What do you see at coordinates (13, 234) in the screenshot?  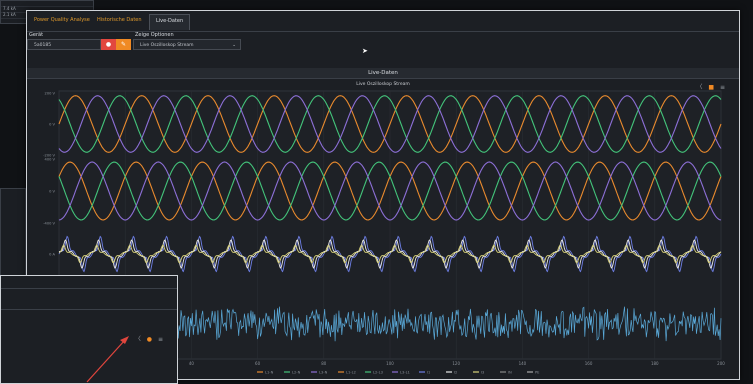 I see `background-window-left` at bounding box center [13, 234].